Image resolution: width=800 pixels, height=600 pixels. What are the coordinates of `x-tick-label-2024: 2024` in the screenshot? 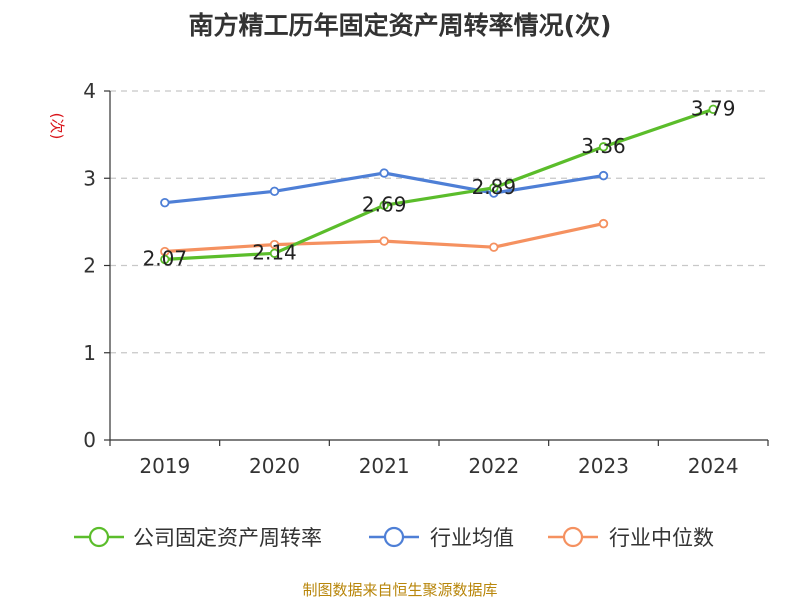 It's located at (713, 466).